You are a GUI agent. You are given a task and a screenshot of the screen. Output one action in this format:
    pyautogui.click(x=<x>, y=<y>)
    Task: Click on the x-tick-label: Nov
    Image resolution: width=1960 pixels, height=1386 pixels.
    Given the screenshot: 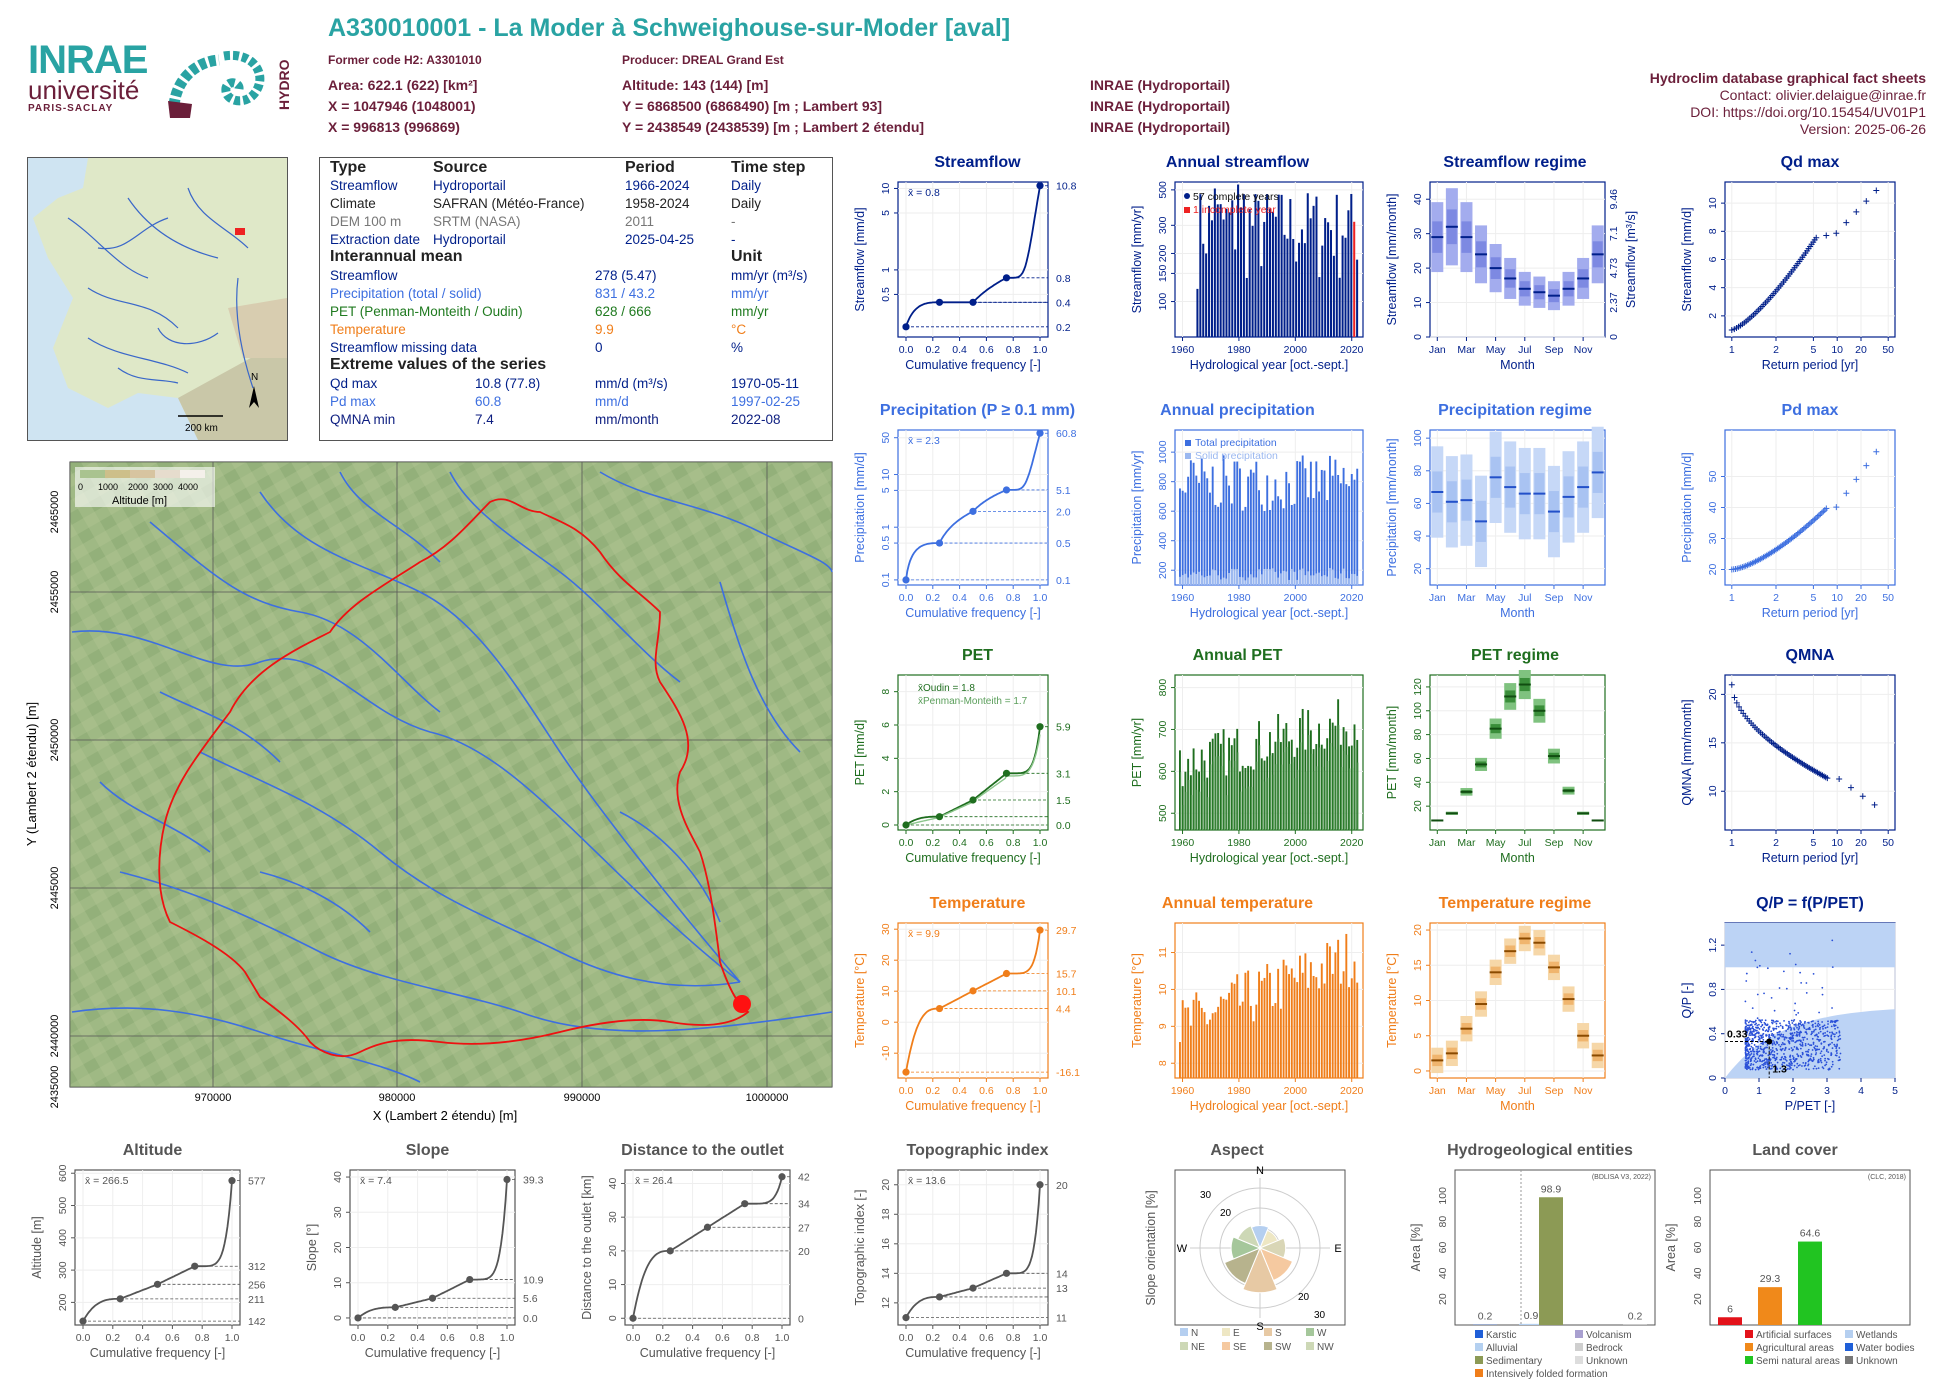 What is the action you would take?
    pyautogui.click(x=1583, y=350)
    